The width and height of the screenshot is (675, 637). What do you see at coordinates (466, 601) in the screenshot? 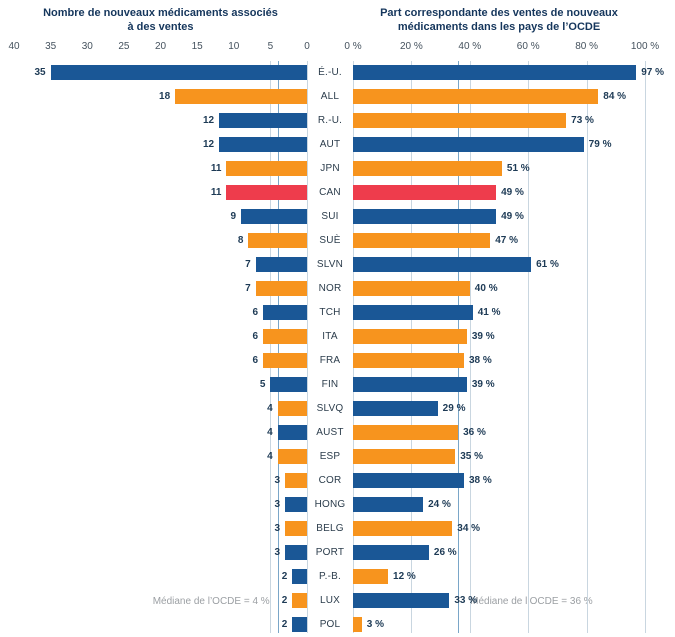
I see `share-value-label: 33 %` at bounding box center [466, 601].